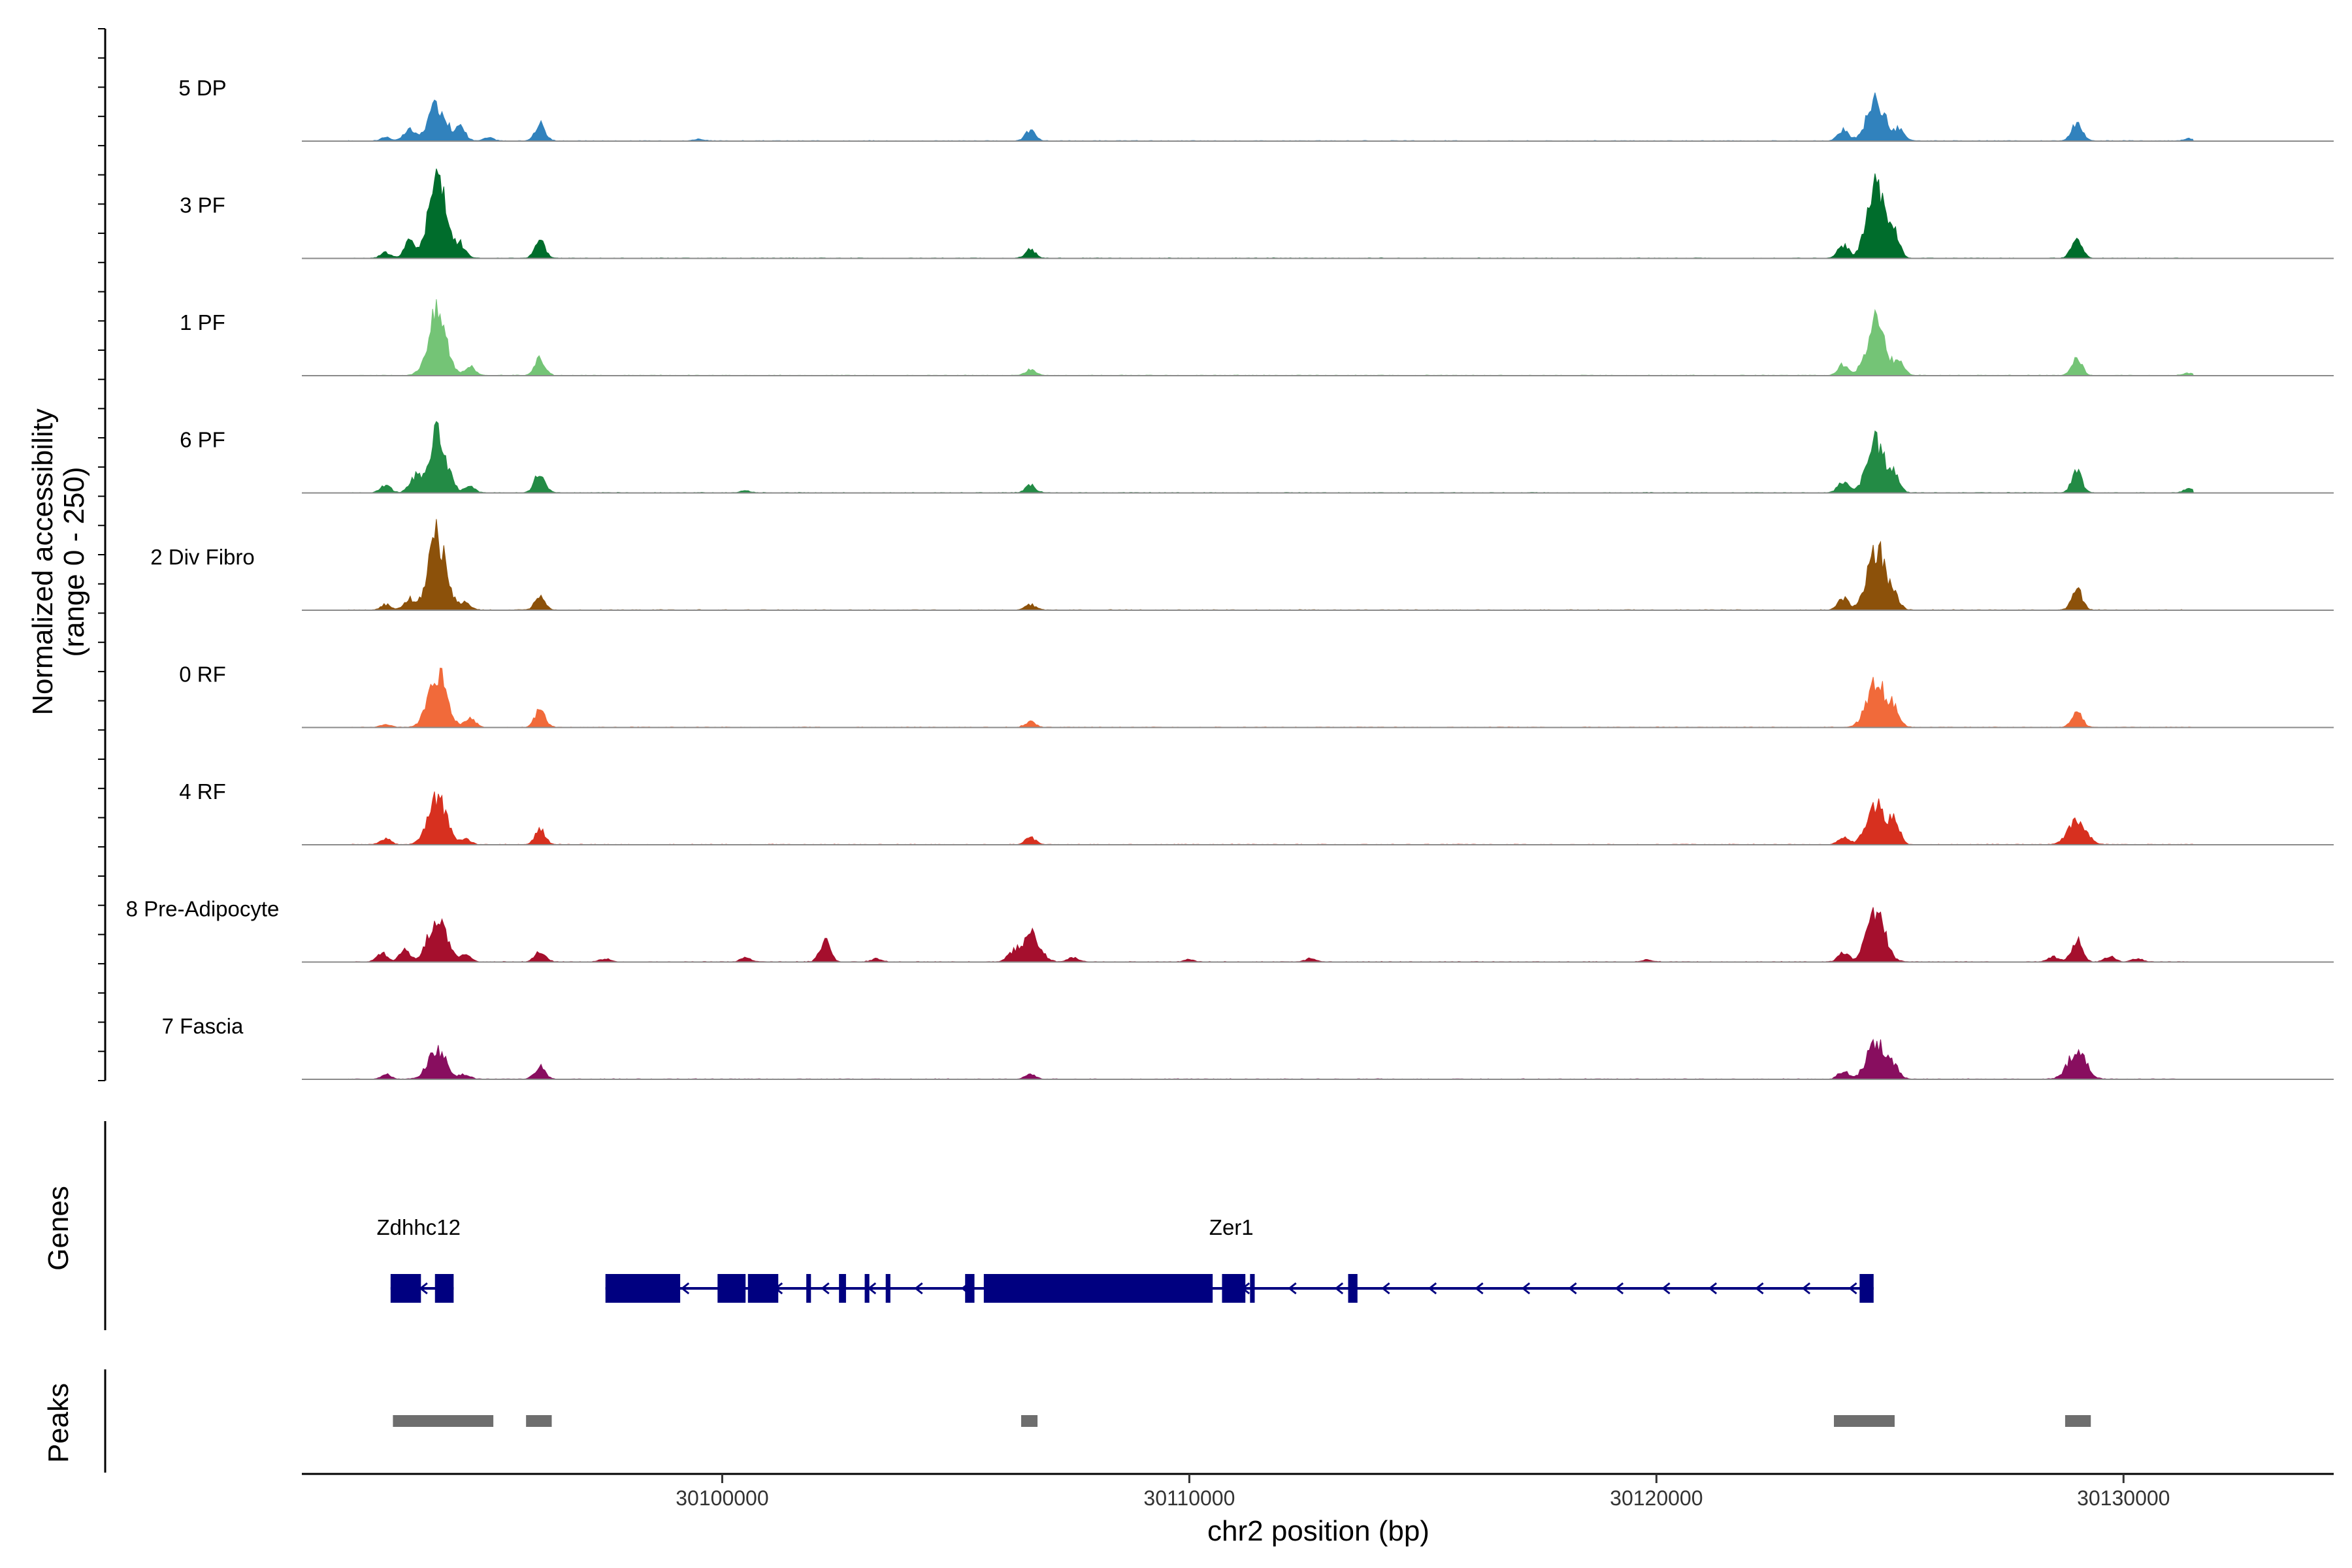  I want to click on gene-label: Zer1, so click(1231, 1227).